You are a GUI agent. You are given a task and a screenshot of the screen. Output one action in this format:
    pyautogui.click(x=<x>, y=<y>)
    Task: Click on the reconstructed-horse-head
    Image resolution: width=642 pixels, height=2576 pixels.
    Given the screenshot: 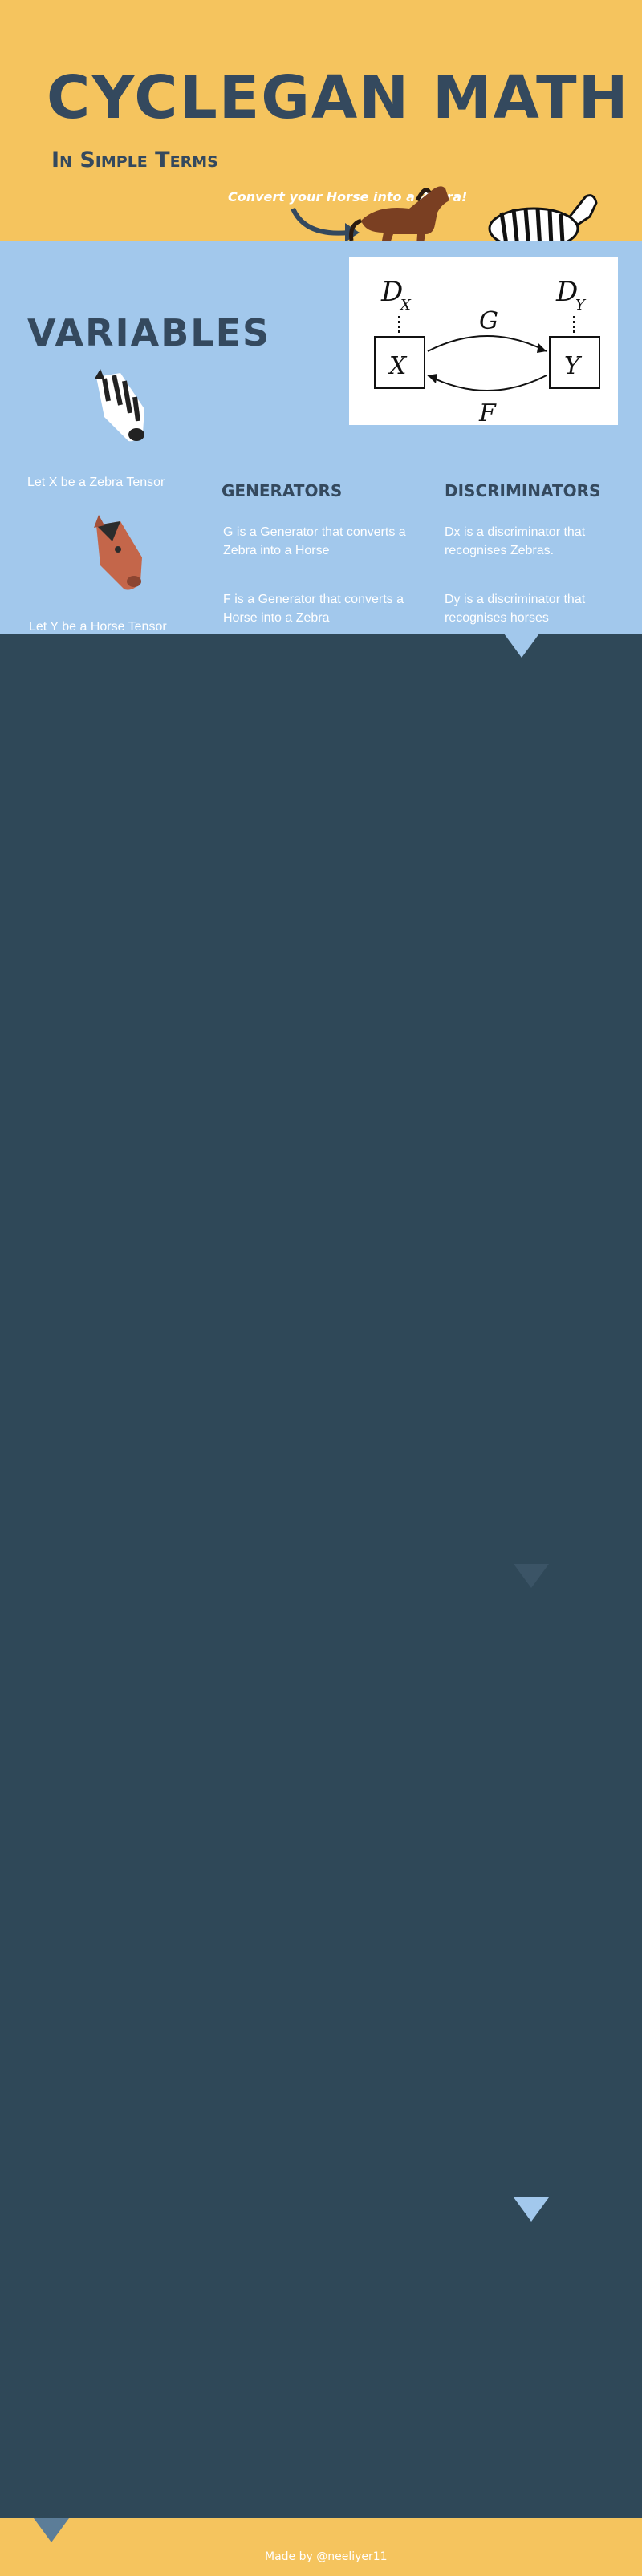 What is the action you would take?
    pyautogui.click(x=560, y=993)
    